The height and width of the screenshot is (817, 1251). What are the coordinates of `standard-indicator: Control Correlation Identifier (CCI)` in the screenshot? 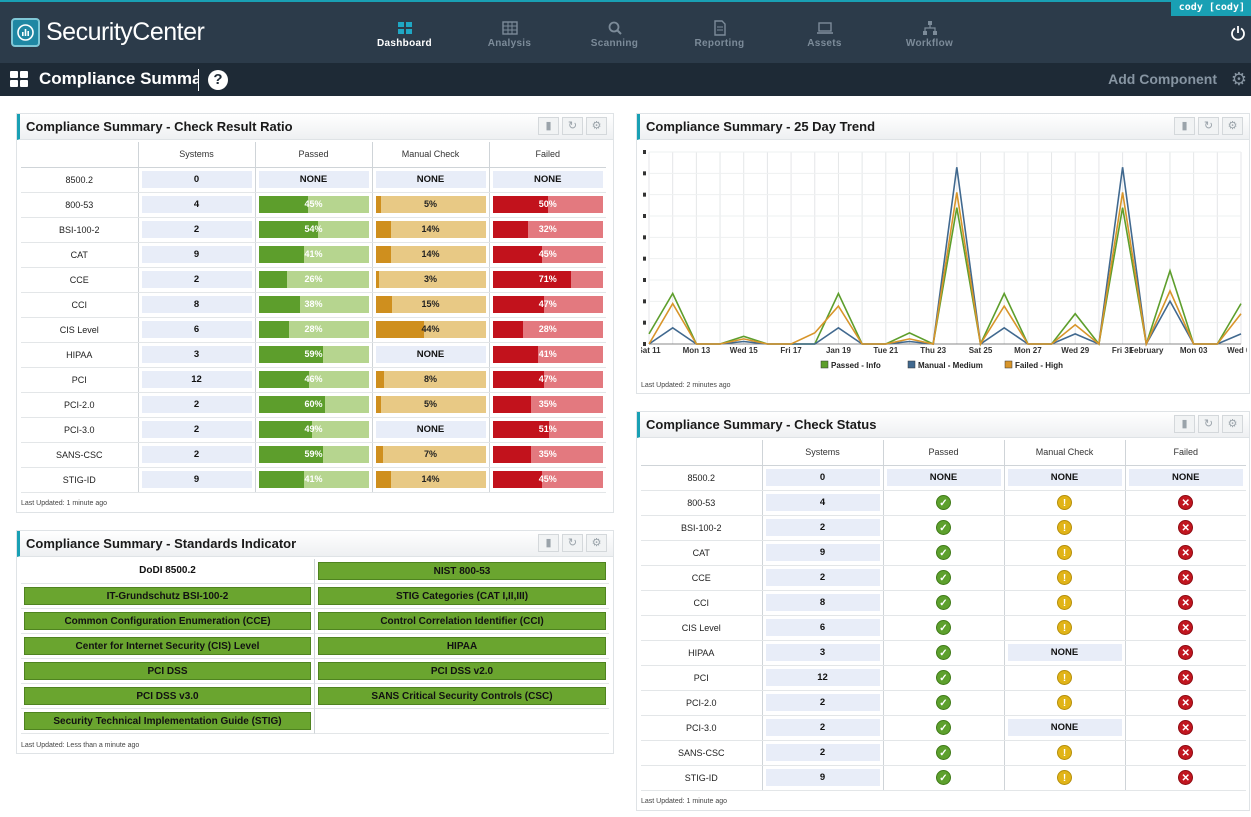 It's located at (462, 621).